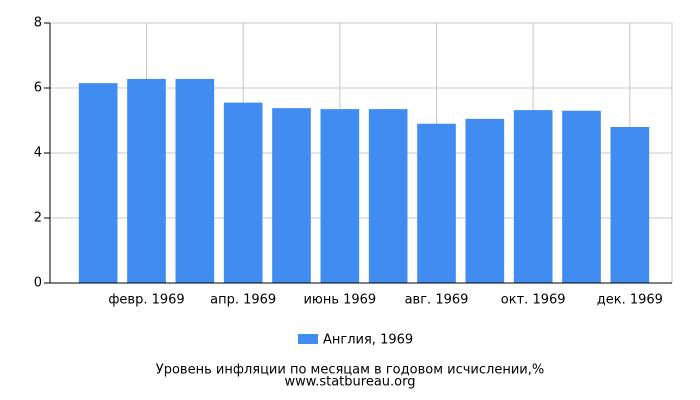 This screenshot has width=700, height=400. Describe the element at coordinates (350, 382) in the screenshot. I see `chart-subtitle: www.statbureau.org` at that location.